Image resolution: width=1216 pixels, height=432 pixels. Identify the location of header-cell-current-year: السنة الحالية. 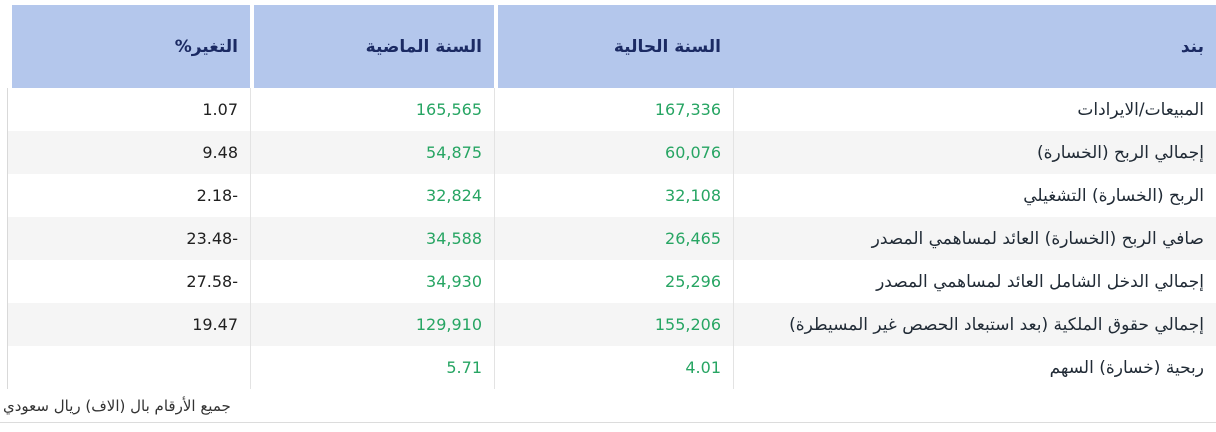
(613, 46).